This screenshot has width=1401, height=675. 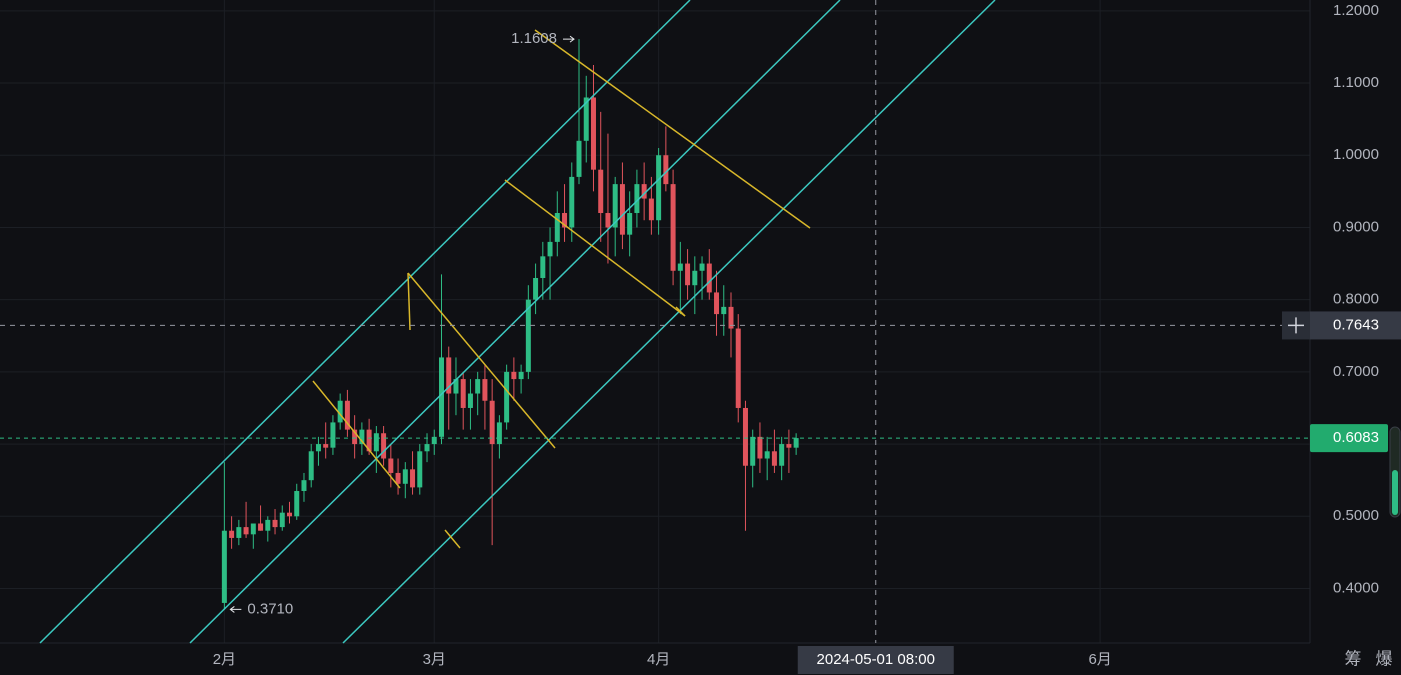 I want to click on y-tick-label: 0.4000, so click(x=1356, y=587).